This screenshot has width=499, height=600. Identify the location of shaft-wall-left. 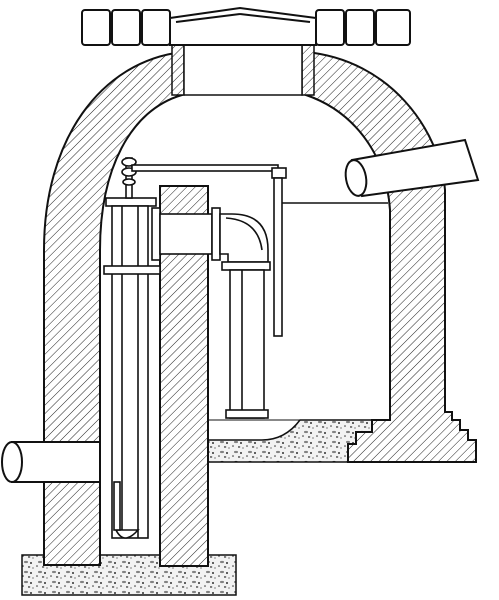
(178, 70).